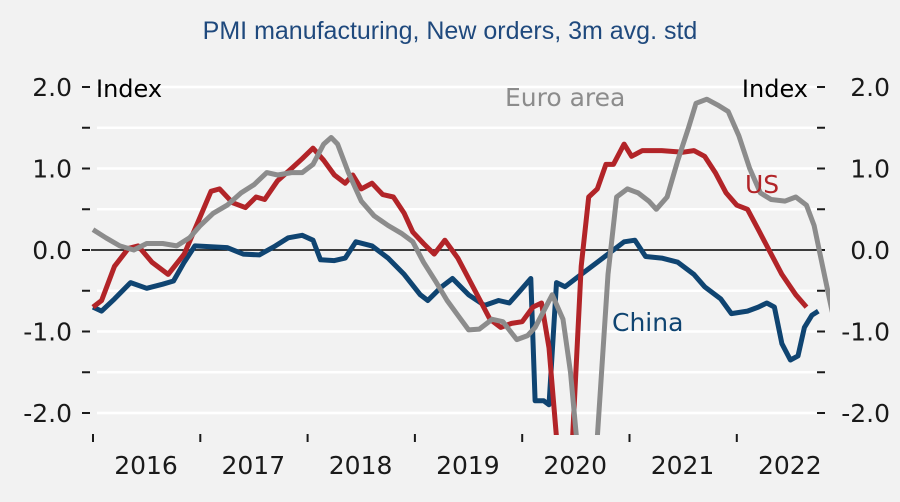  Describe the element at coordinates (775, 89) in the screenshot. I see `y-axis-right-unit-label: Index` at that location.